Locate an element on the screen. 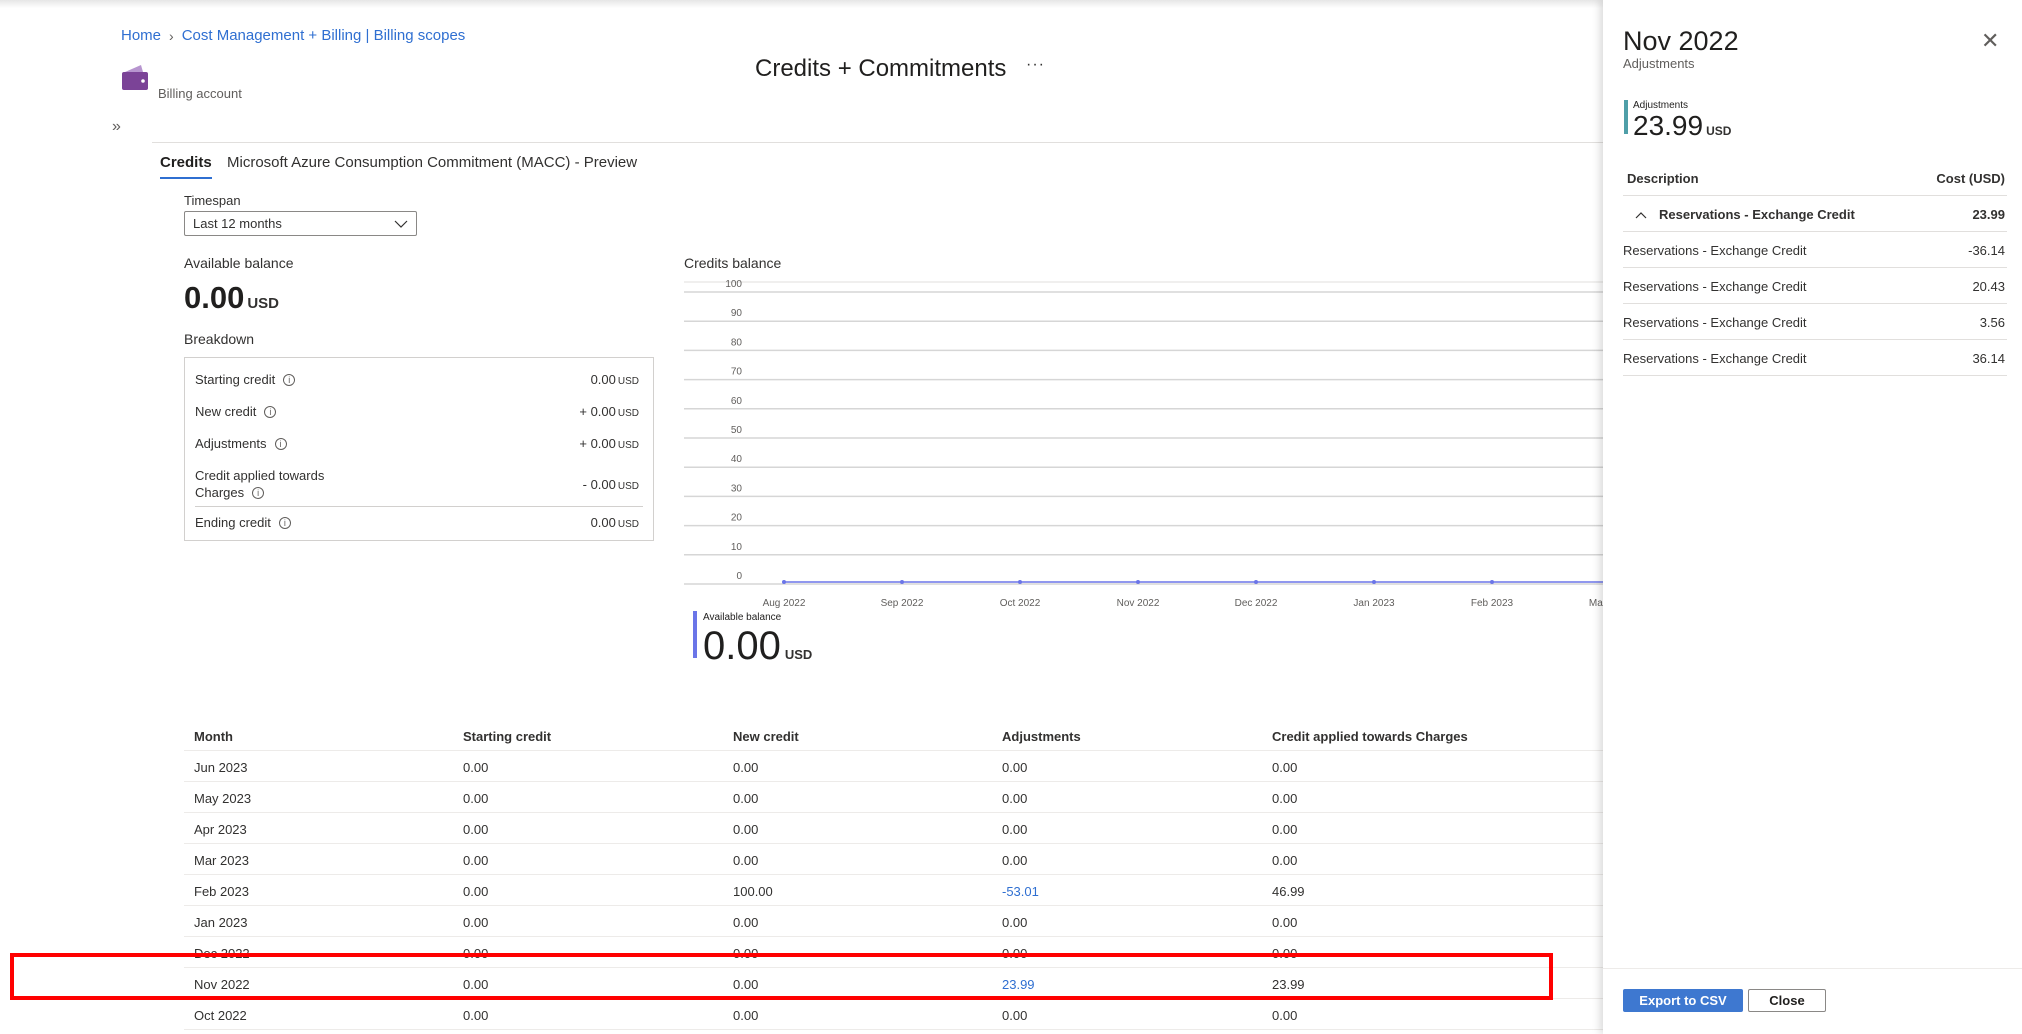 The height and width of the screenshot is (1034, 2022). close-icon: ✕ is located at coordinates (1990, 40).